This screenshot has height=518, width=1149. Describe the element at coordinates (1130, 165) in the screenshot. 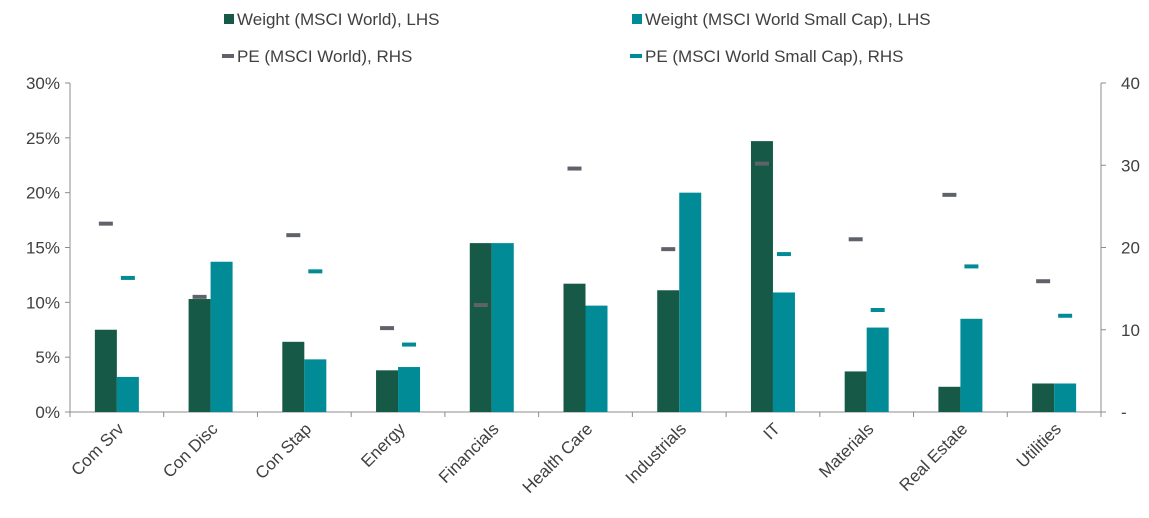

I see `right-tick-label: 30` at that location.